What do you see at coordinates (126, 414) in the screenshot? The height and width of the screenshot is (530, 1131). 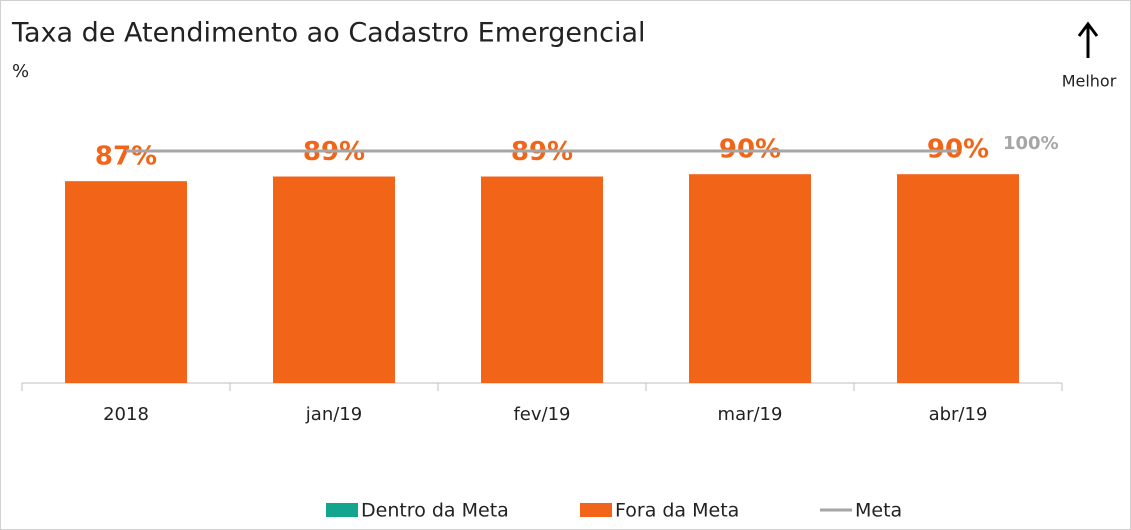 I see `x-tick-label: 2018` at bounding box center [126, 414].